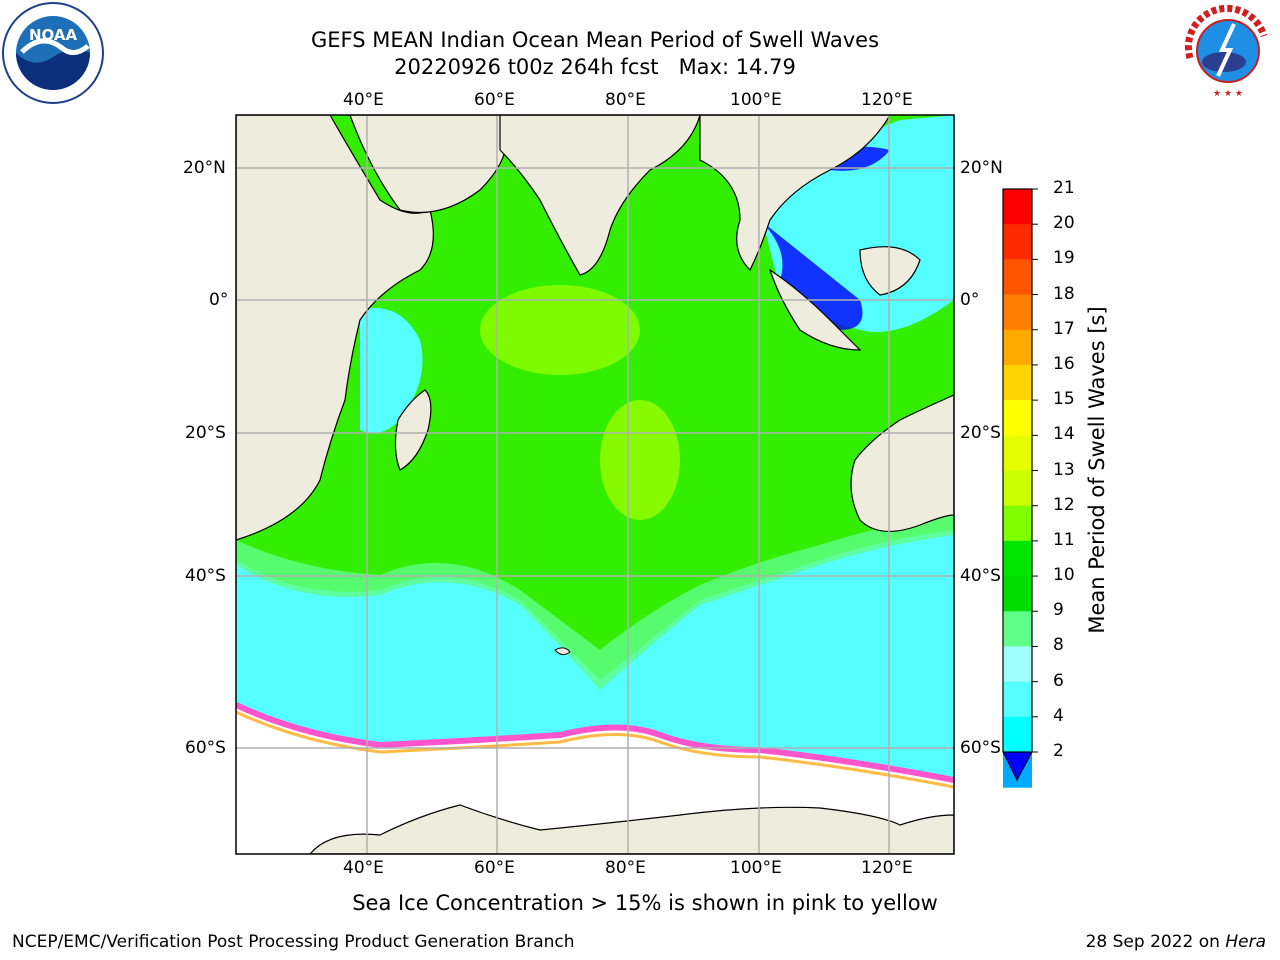 Image resolution: width=1280 pixels, height=960 pixels. What do you see at coordinates (363, 100) in the screenshot?
I see `top-lon-tick-40e: 40°E` at bounding box center [363, 100].